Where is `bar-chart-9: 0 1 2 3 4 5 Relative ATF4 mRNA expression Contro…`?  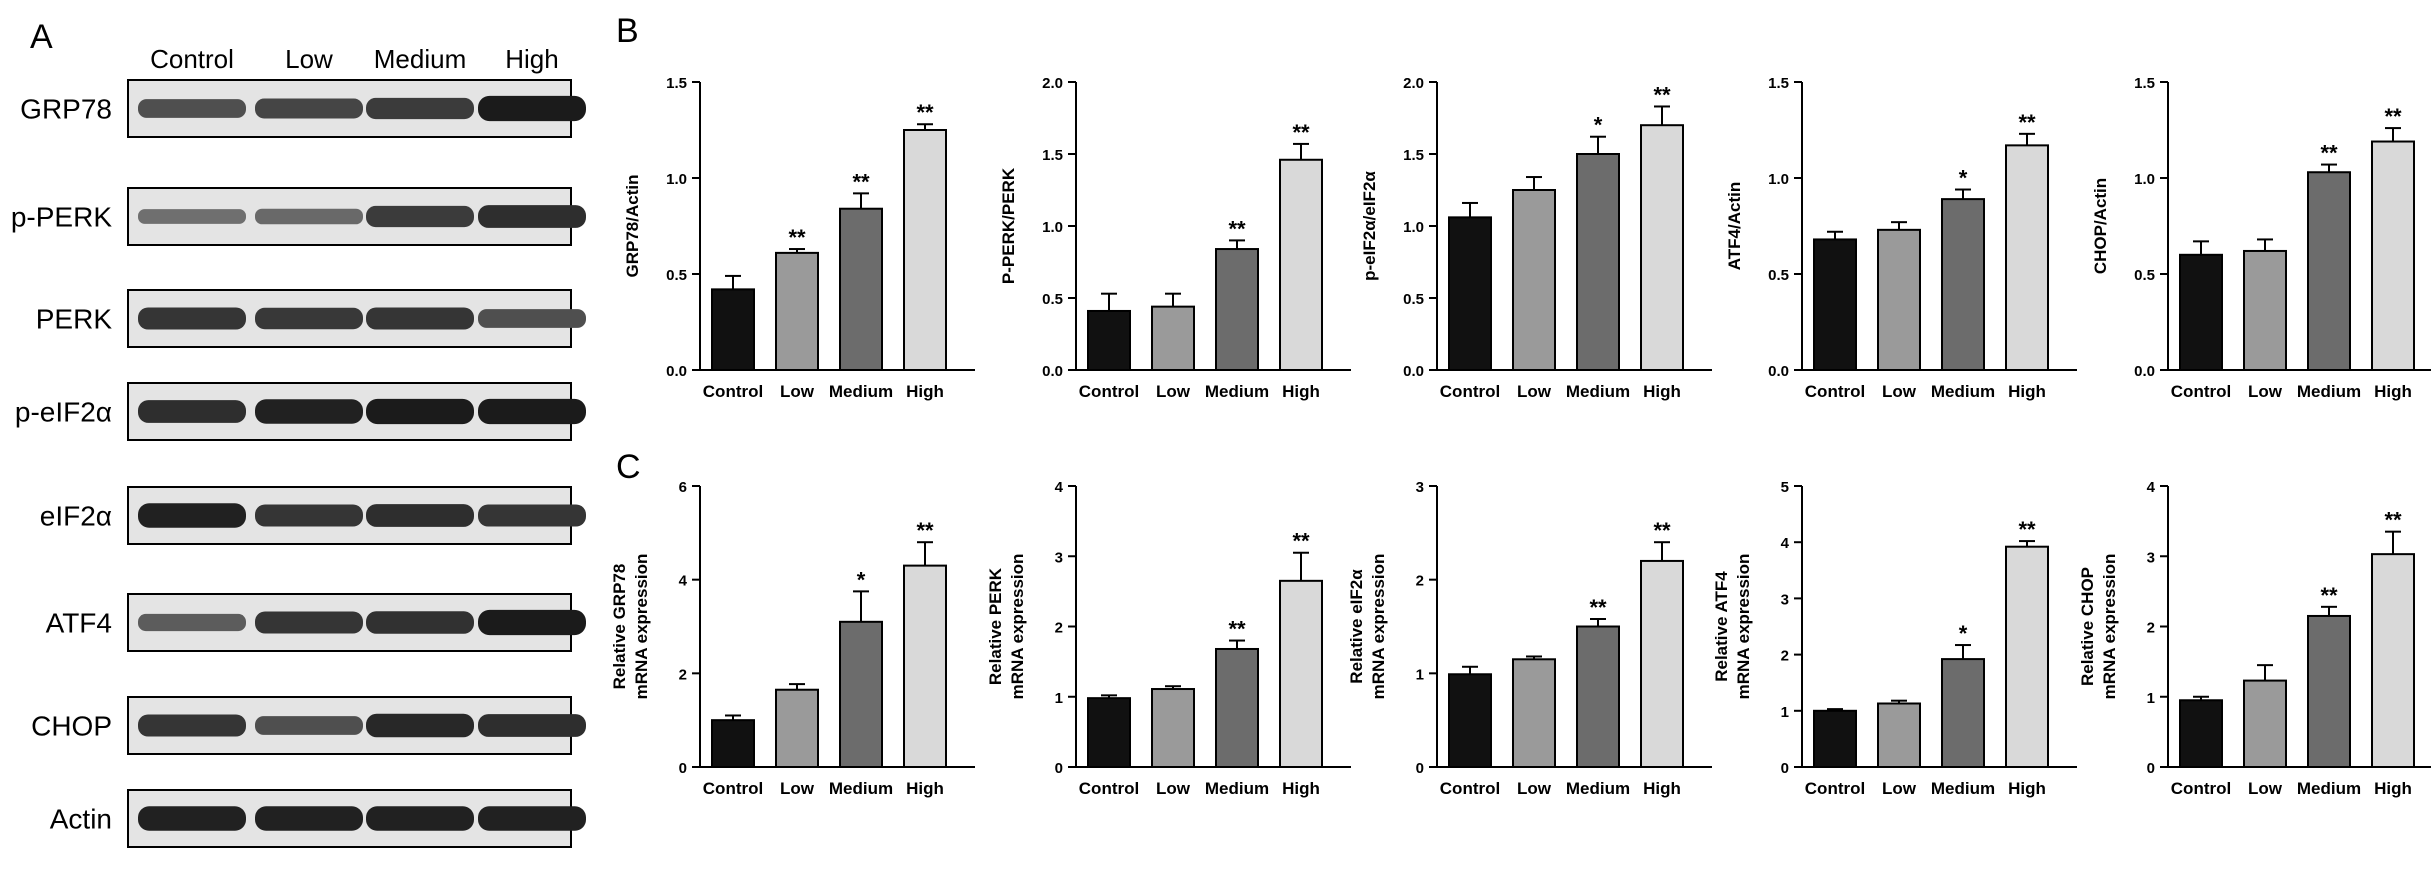 bar-chart-9: 0 1 2 3 4 5 Relative ATF4 mRNA expression Contro… is located at coordinates (1894, 638).